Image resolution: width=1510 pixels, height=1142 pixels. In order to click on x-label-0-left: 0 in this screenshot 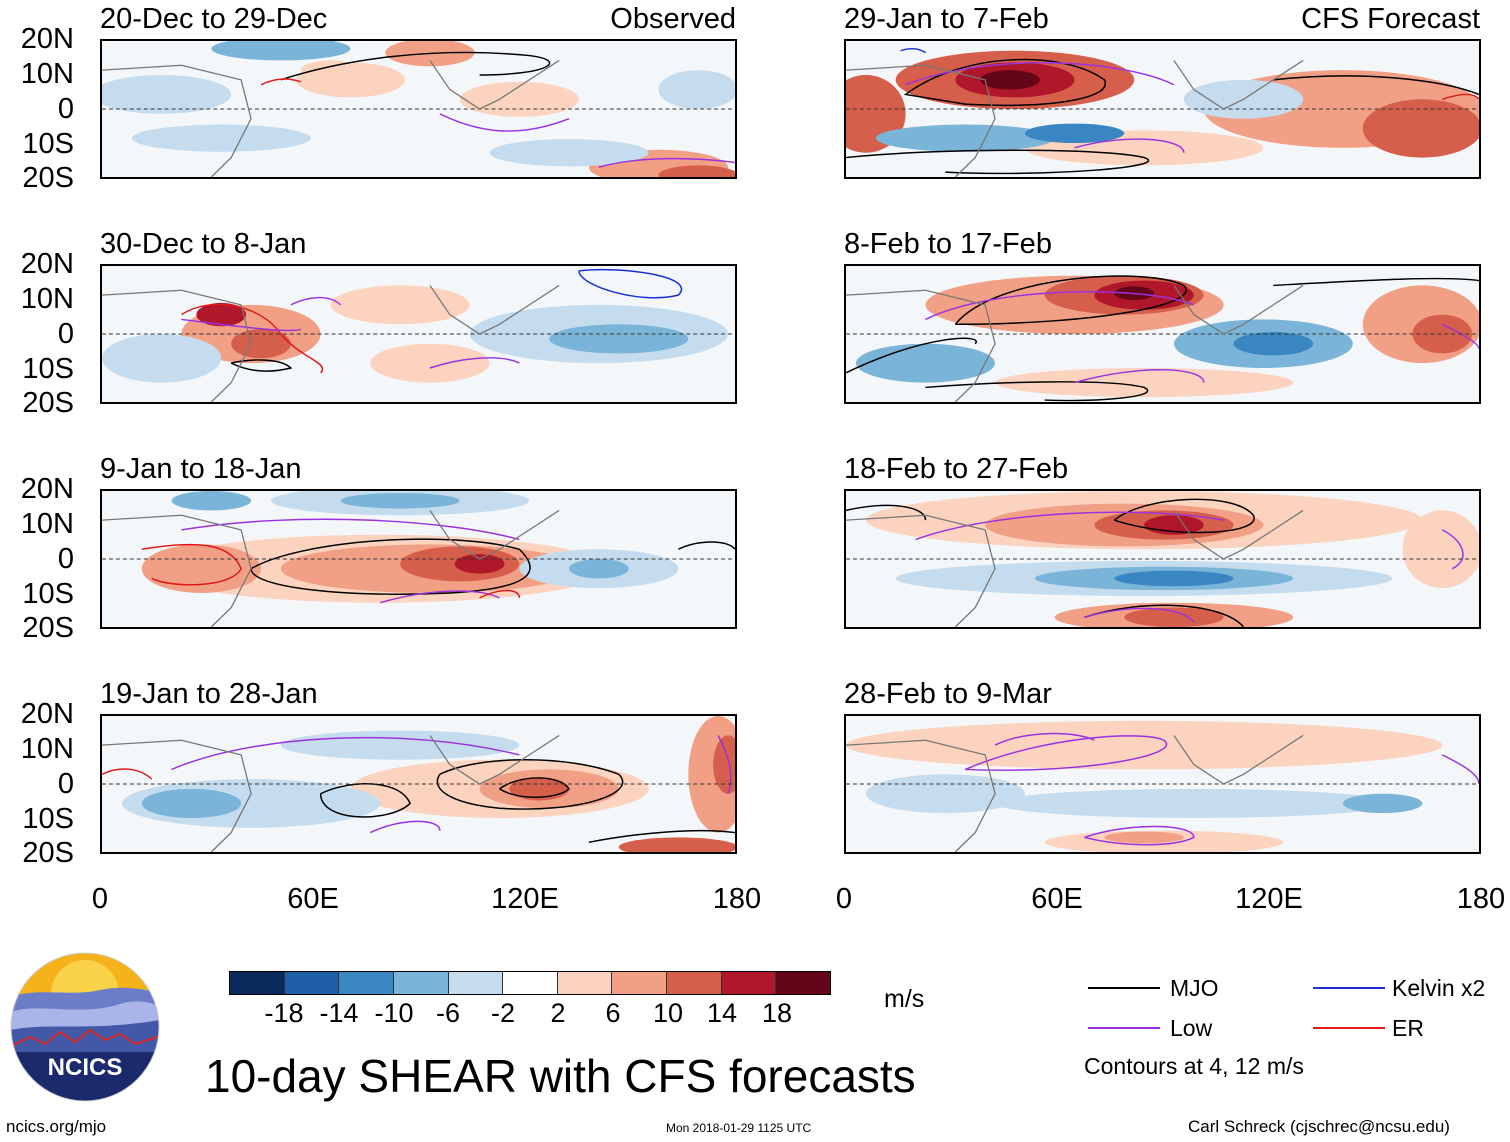, I will do `click(100, 899)`.